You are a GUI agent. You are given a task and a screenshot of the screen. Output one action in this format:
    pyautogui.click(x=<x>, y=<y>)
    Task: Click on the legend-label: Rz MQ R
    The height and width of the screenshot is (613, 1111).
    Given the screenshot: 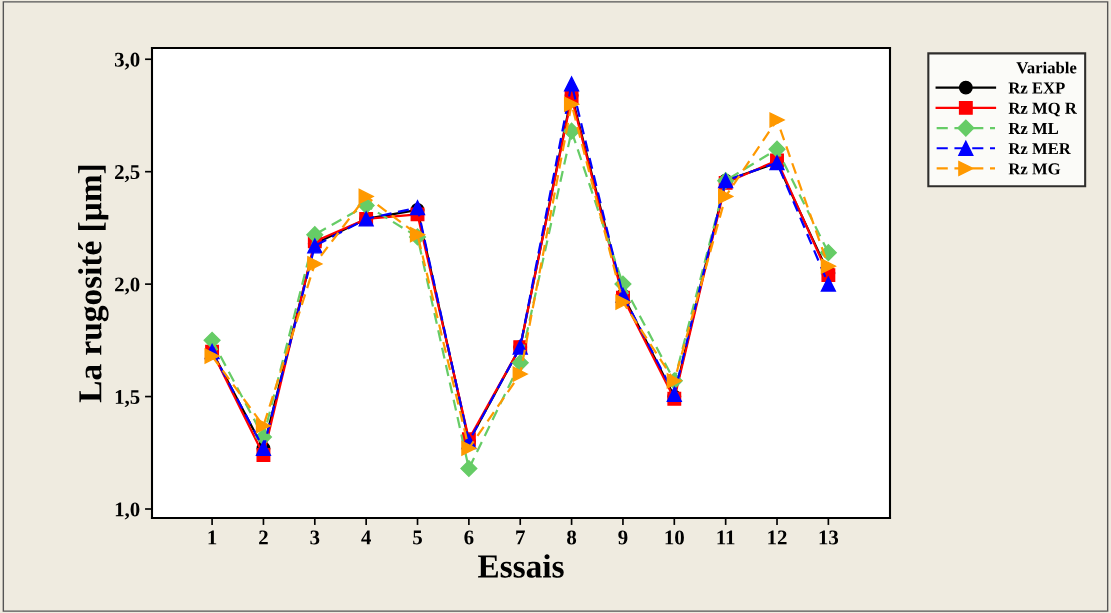 What is the action you would take?
    pyautogui.click(x=1042, y=109)
    